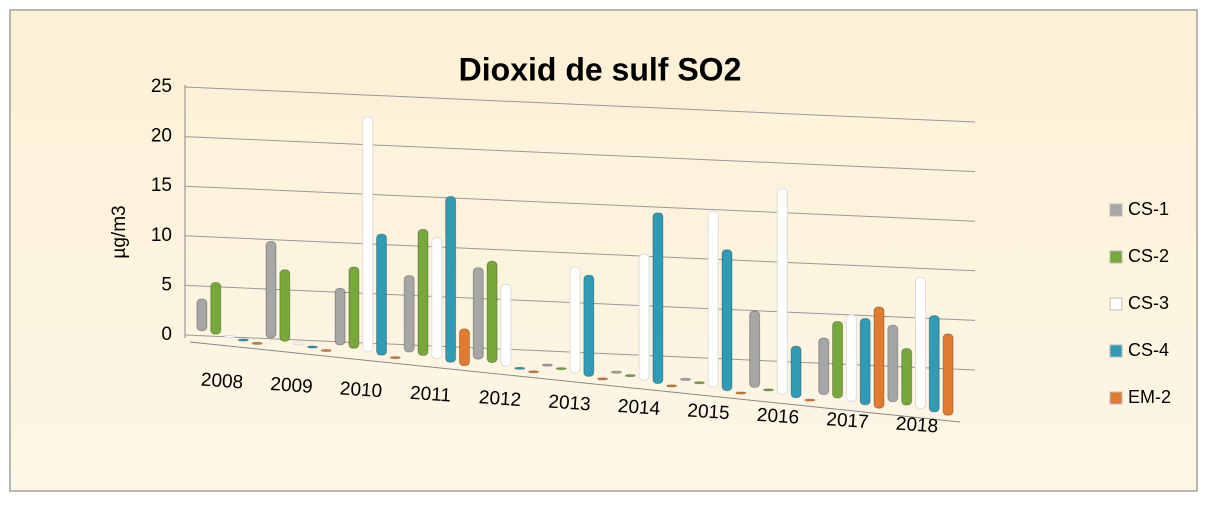  Describe the element at coordinates (166, 284) in the screenshot. I see `y-tick-label: 5` at that location.